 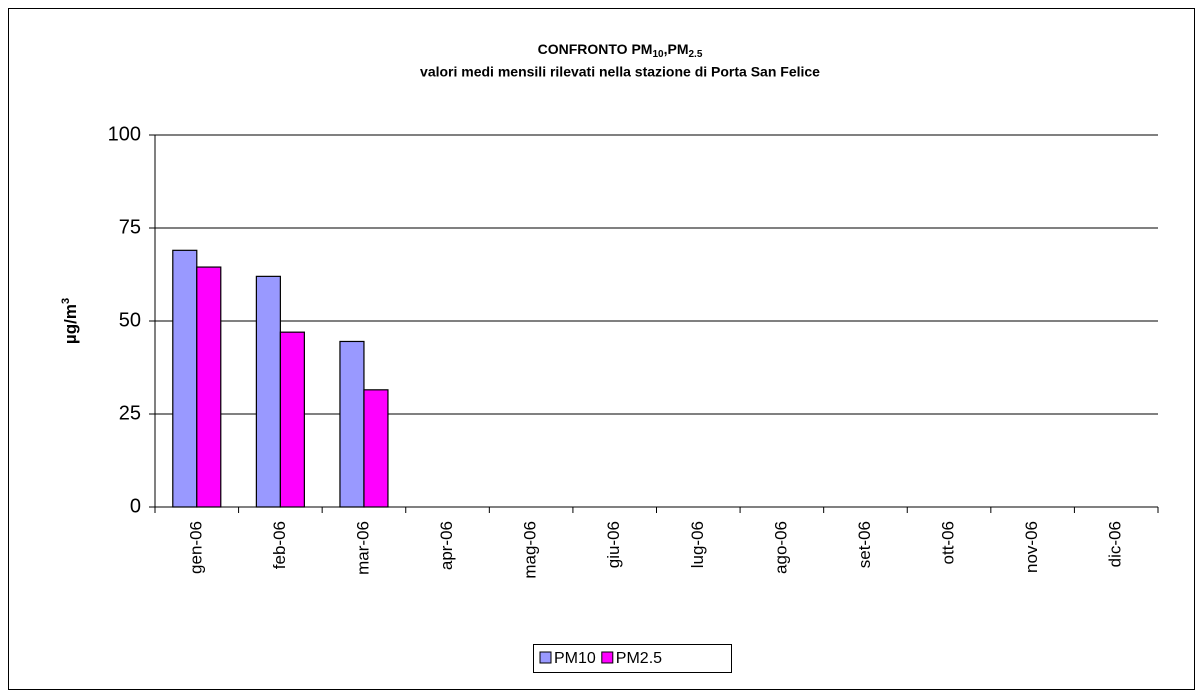 I want to click on y-axis-label: µg/m3, so click(x=70, y=321).